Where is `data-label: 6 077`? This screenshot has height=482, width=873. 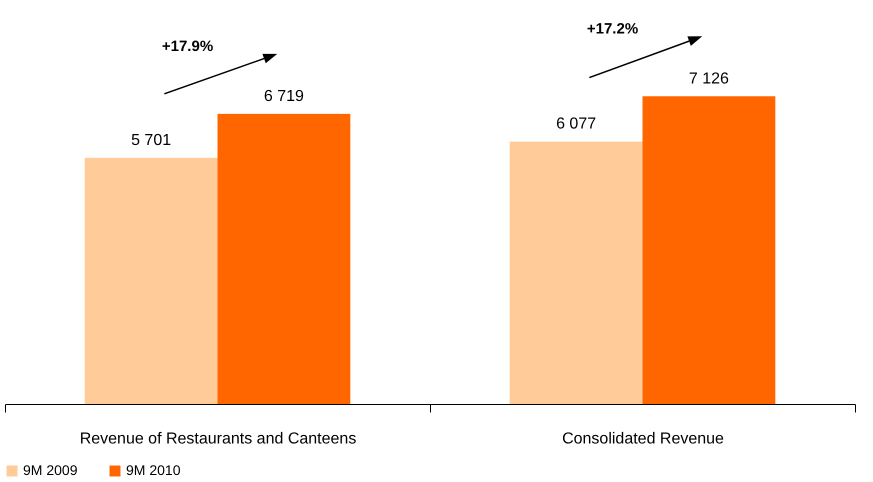 data-label: 6 077 is located at coordinates (576, 124).